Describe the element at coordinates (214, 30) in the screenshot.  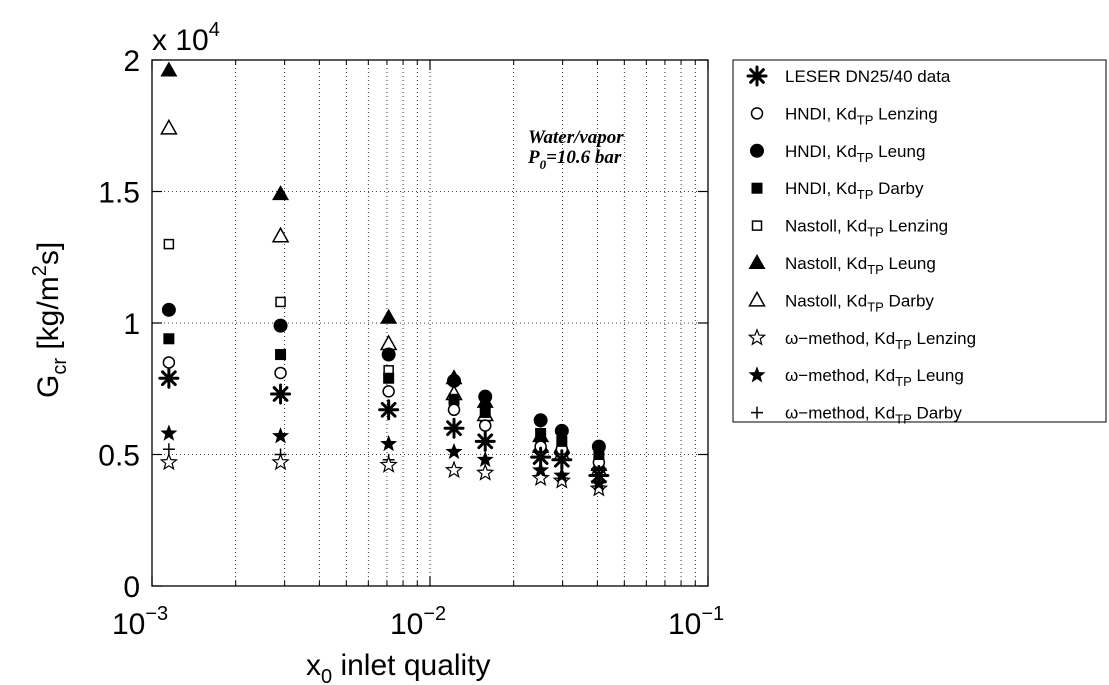
I see `y-multiplier-exp: 4` at that location.